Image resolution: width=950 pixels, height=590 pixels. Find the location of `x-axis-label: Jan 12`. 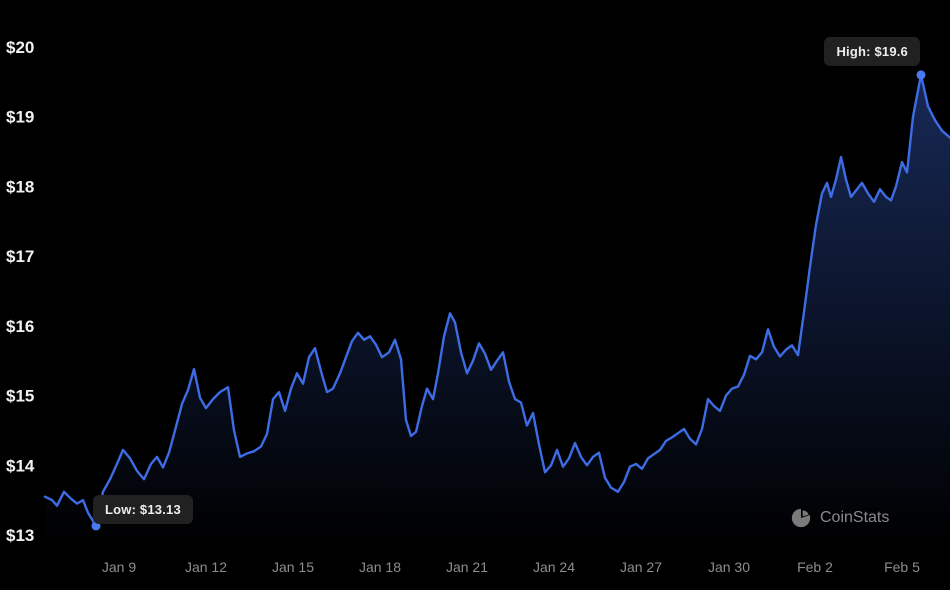

x-axis-label: Jan 12 is located at coordinates (206, 567).